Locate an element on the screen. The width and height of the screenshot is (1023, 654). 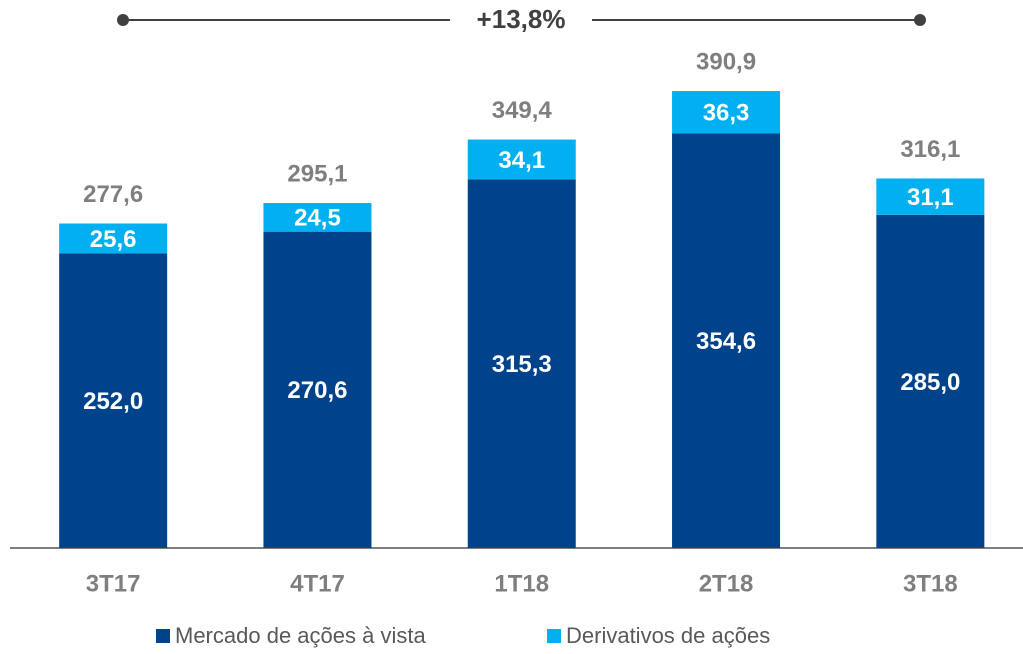
total-label: 316,1 is located at coordinates (930, 149).